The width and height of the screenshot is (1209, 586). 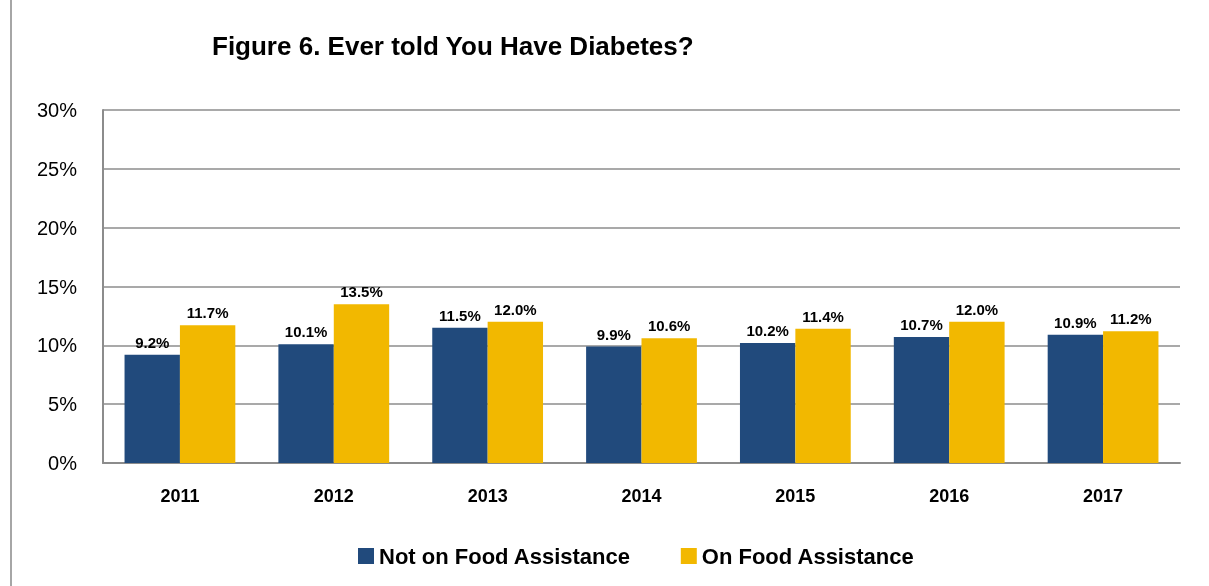 I want to click on chart-title: Figure 6. Ever told You Have Diabetes?, so click(x=453, y=46).